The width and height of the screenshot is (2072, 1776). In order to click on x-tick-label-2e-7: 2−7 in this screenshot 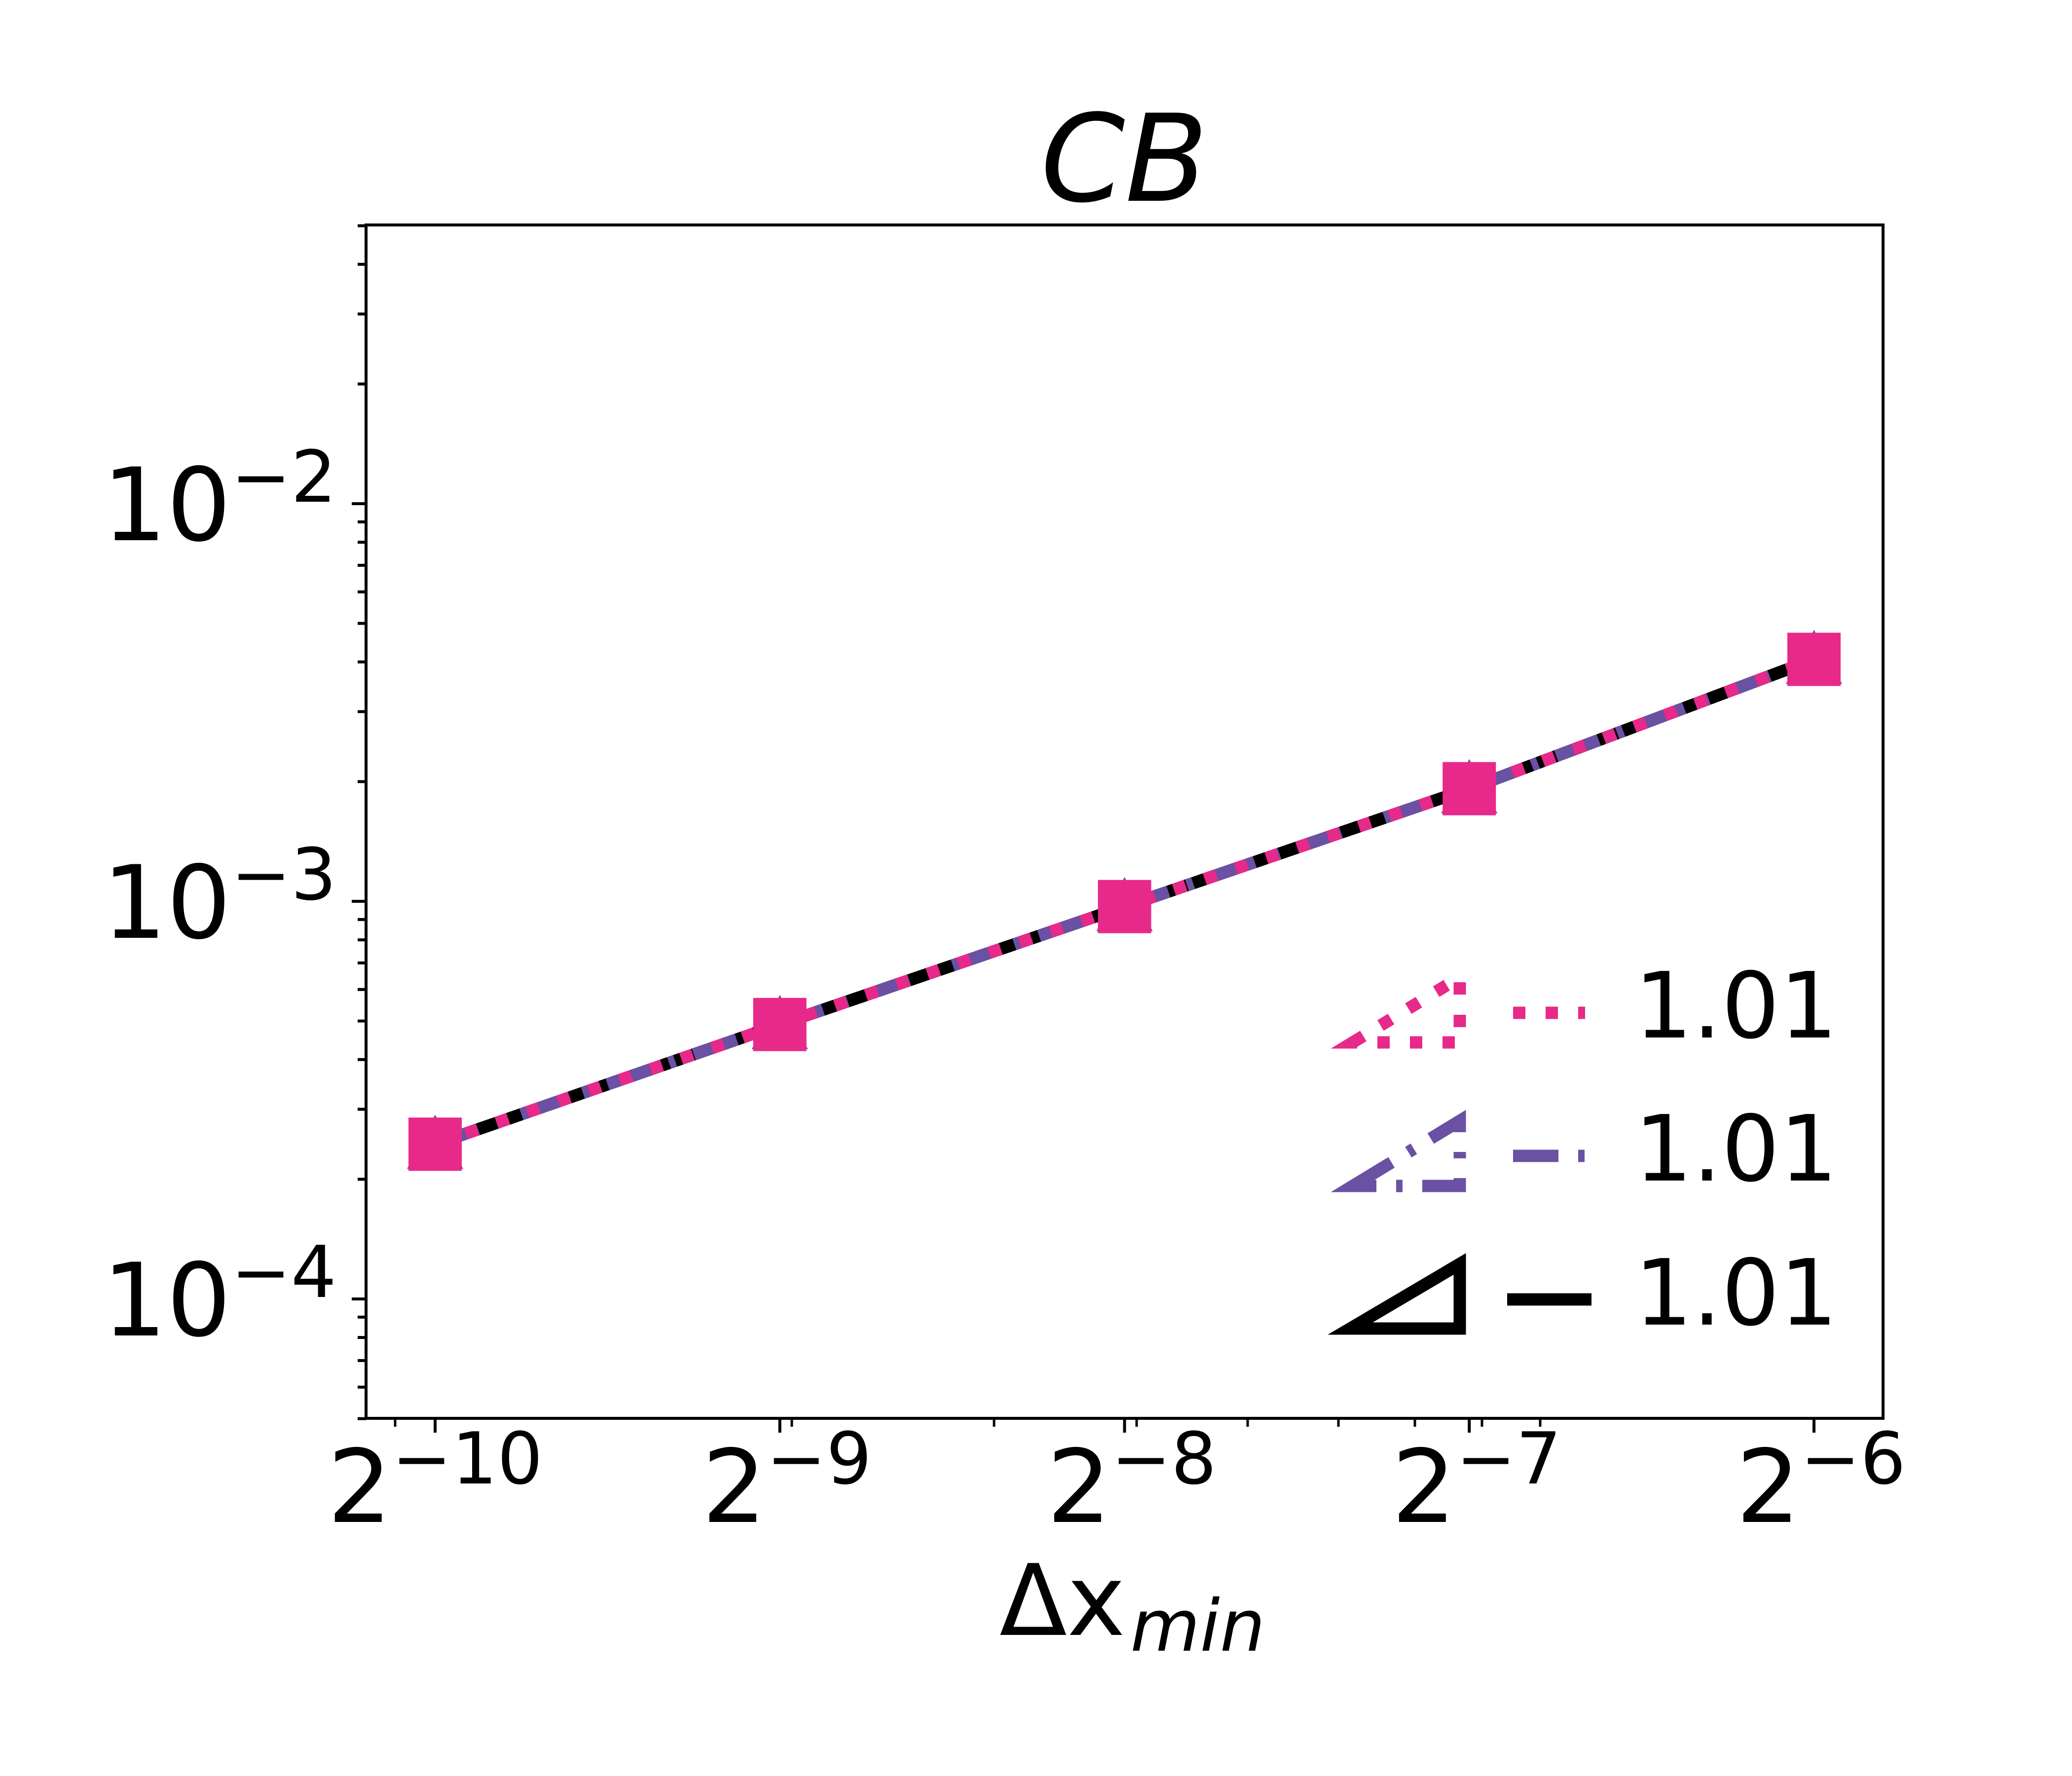, I will do `click(1477, 1482)`.